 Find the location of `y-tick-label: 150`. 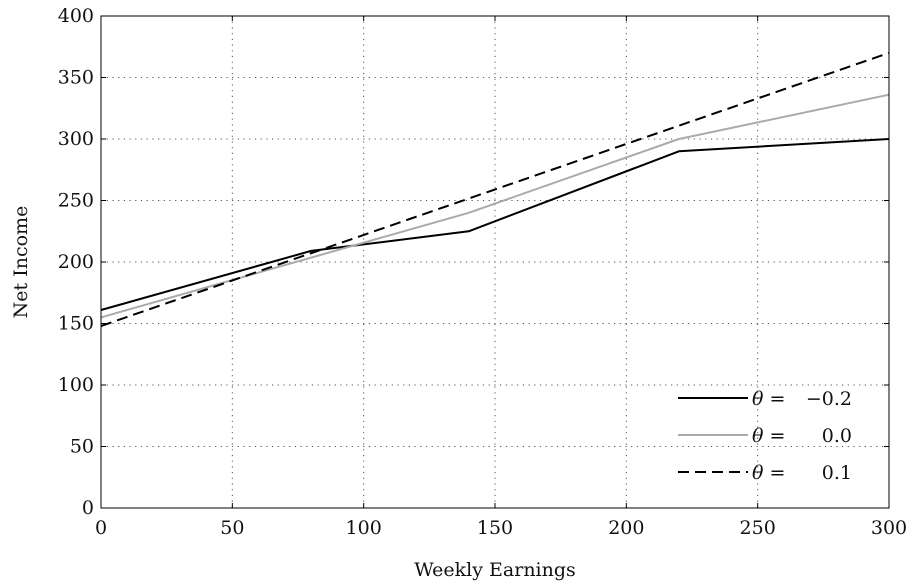

y-tick-label: 150 is located at coordinates (76, 324).